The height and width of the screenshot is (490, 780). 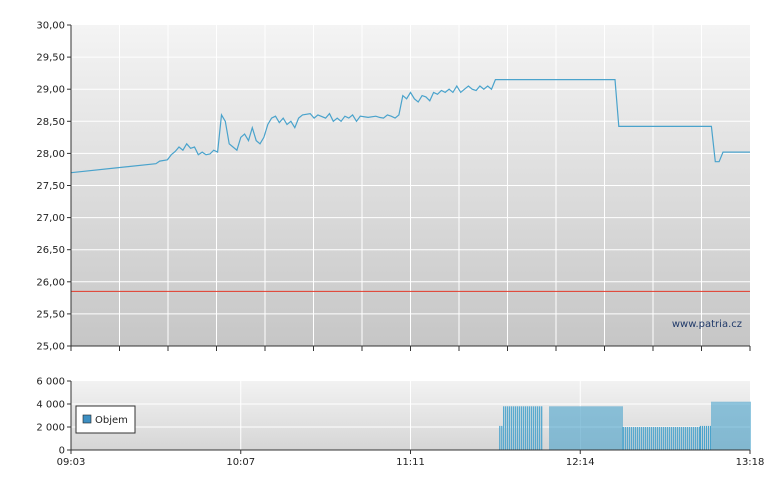 I want to click on volume-x-tick-label: 11:11, so click(x=410, y=462).